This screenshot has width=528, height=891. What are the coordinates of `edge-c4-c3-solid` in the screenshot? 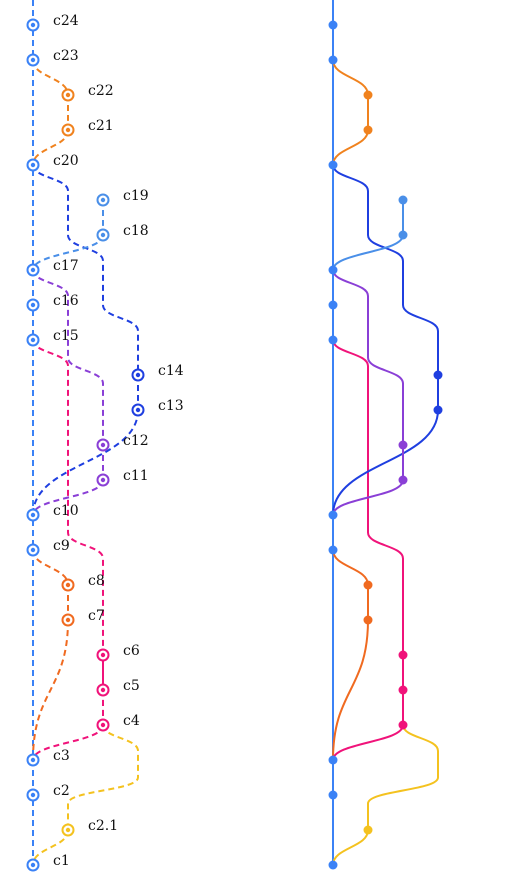 It's located at (368, 742).